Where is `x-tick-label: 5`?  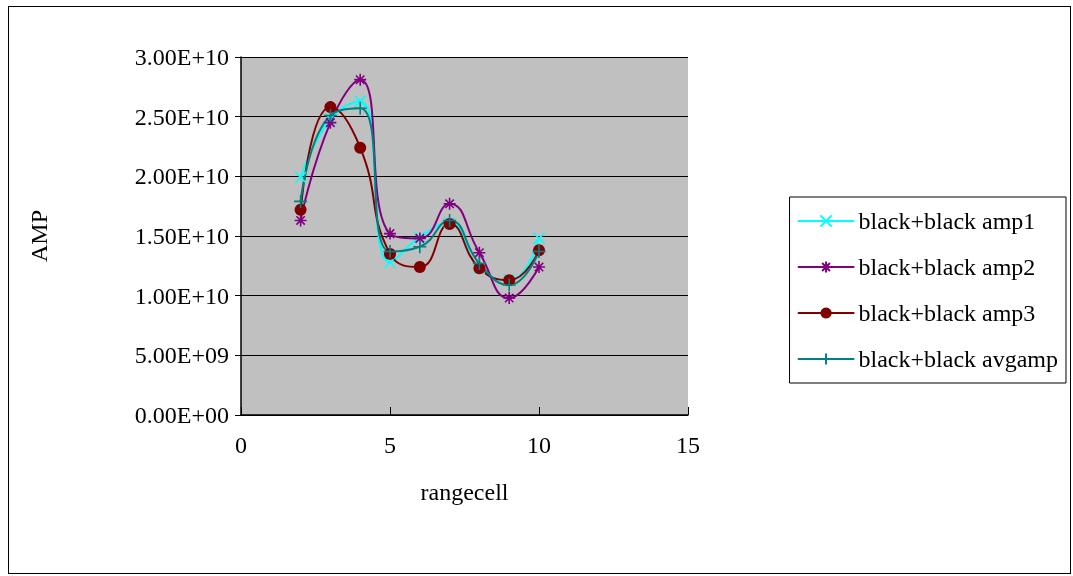
x-tick-label: 5 is located at coordinates (390, 445).